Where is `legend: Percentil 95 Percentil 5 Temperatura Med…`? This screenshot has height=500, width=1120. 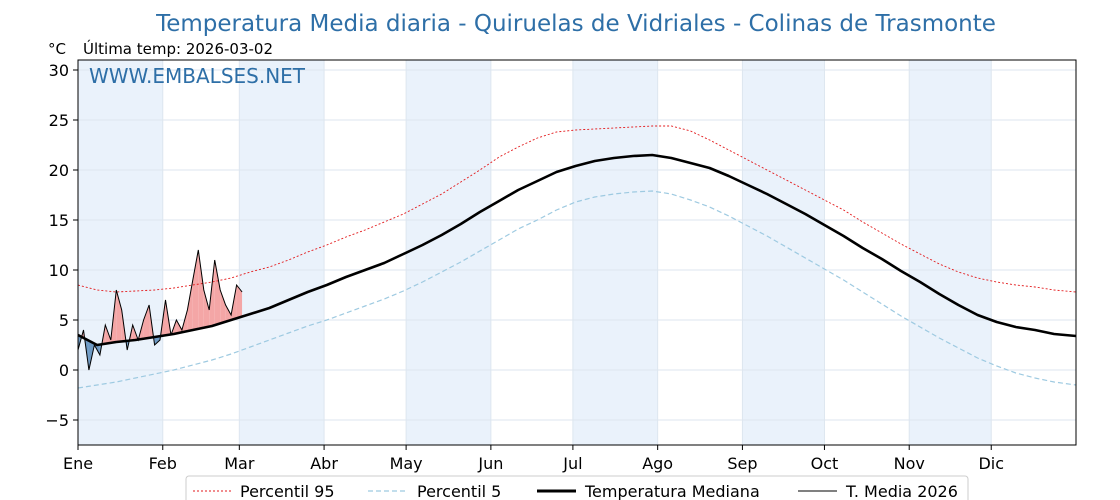 legend: Percentil 95 Percentil 5 Temperatura Med… is located at coordinates (577, 487).